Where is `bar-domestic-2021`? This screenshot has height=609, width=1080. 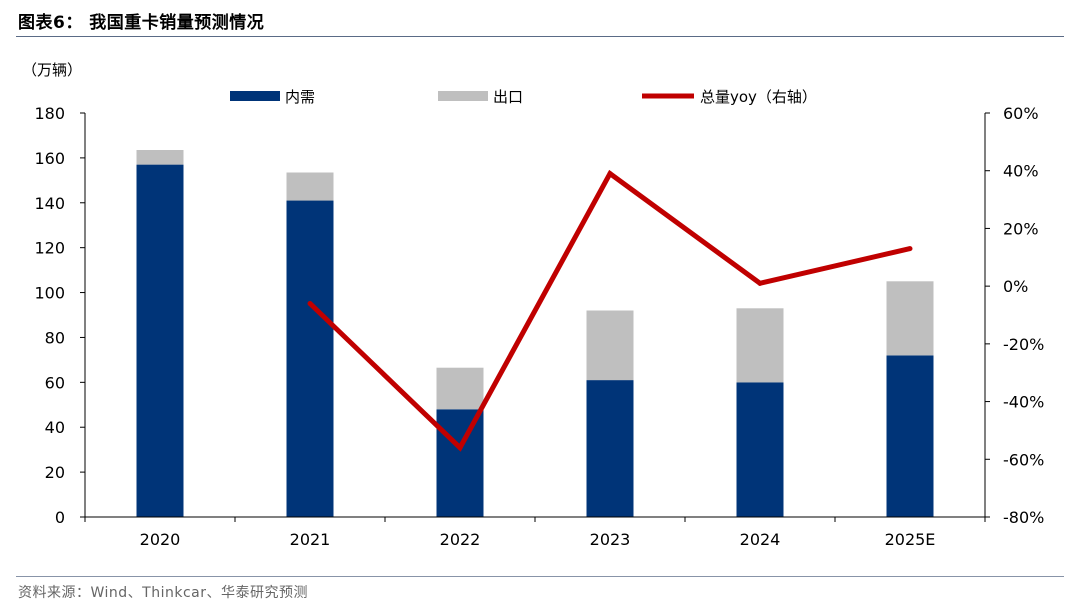
bar-domestic-2021 is located at coordinates (310, 358).